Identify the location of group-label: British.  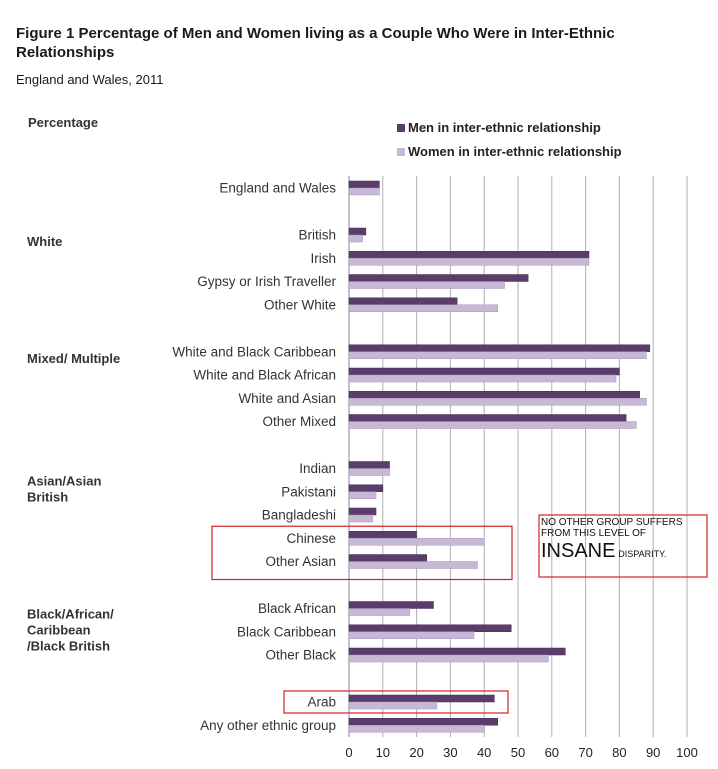
(47, 497).